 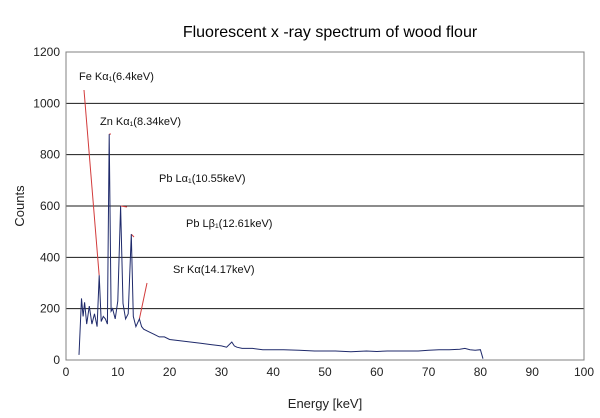 I want to click on peak-annotation: Pb Lα₁(10.55keV), so click(x=202, y=179).